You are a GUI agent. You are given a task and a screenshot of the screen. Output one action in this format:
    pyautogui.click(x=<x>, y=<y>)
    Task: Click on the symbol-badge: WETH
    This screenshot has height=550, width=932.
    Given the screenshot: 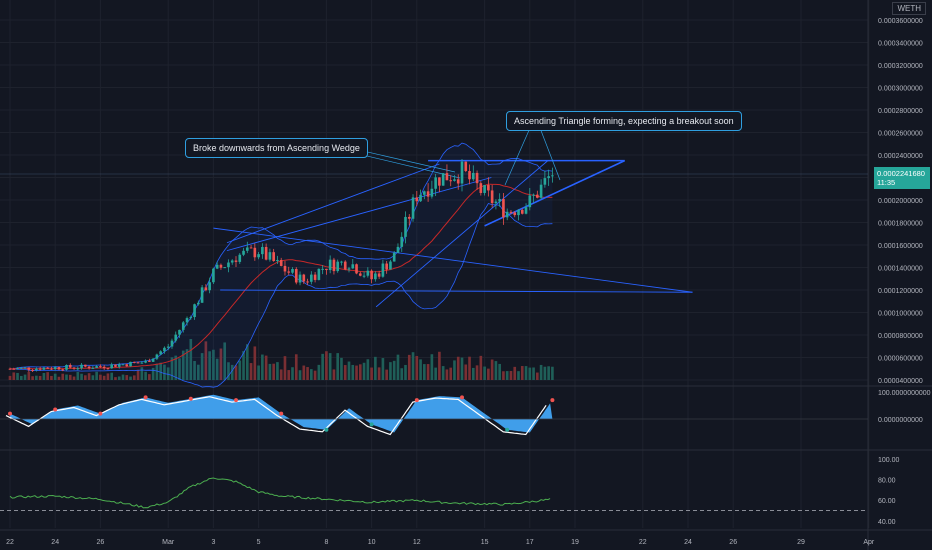 What is the action you would take?
    pyautogui.click(x=909, y=8)
    